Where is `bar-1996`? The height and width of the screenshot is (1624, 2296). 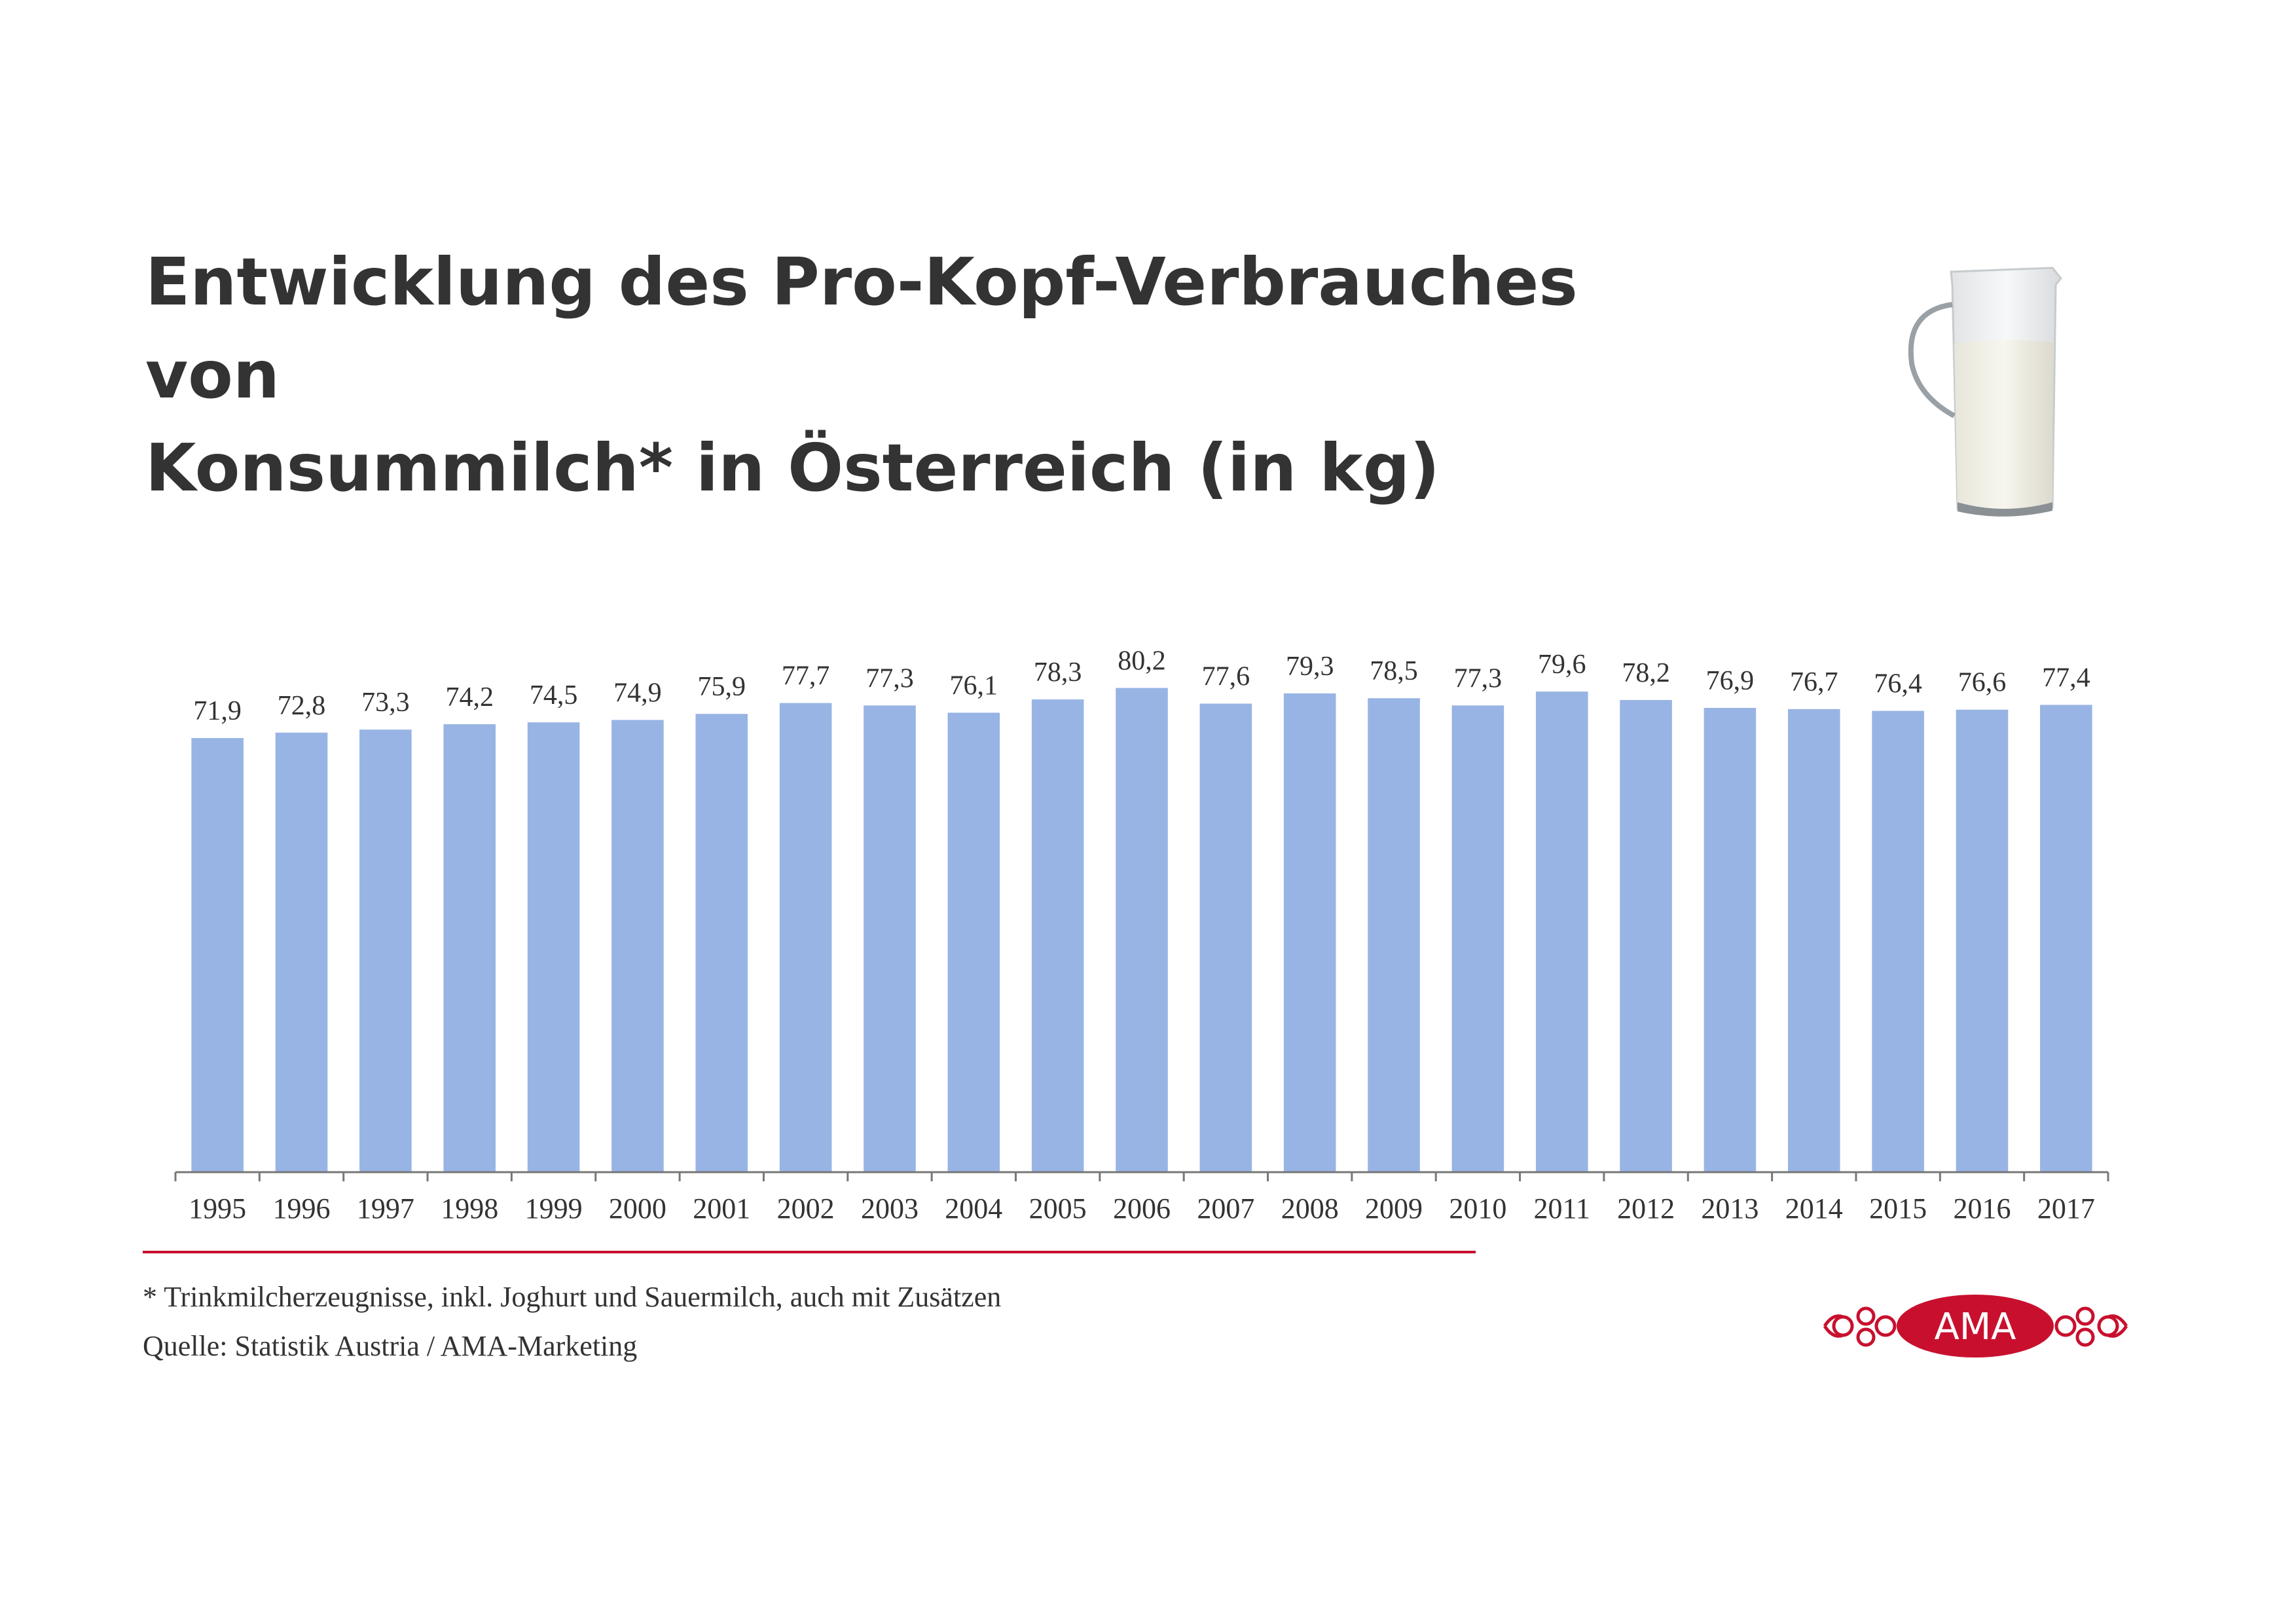 bar-1996 is located at coordinates (301, 952).